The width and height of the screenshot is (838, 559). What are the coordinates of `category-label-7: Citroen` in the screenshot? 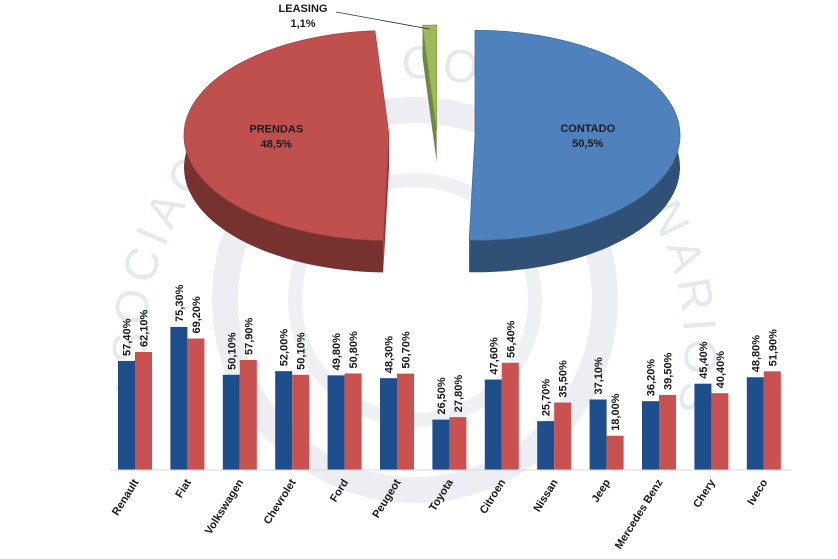 It's located at (493, 496).